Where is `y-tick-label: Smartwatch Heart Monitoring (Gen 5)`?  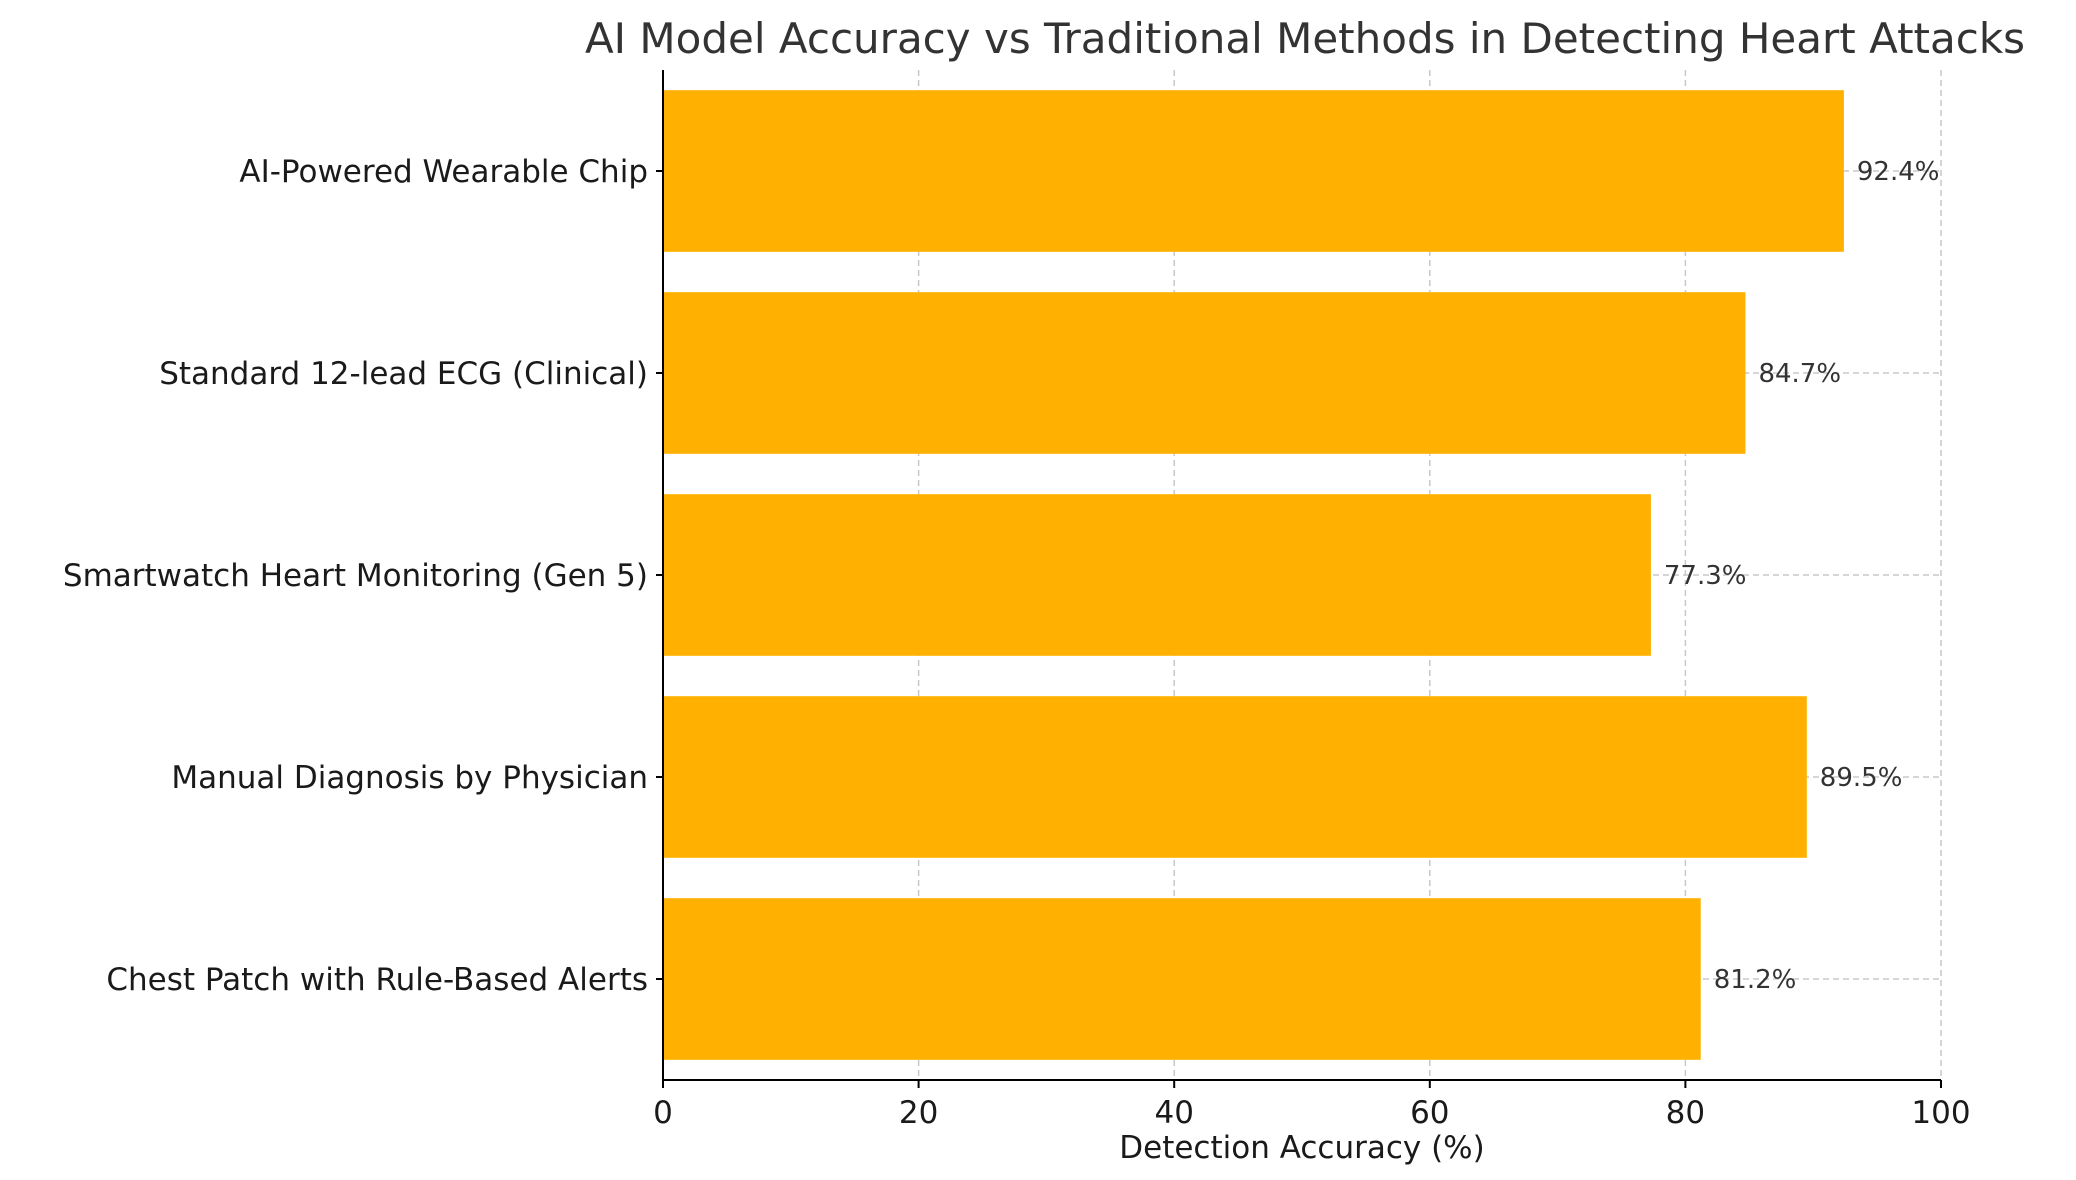
y-tick-label: Smartwatch Heart Monitoring (Gen 5) is located at coordinates (355, 576).